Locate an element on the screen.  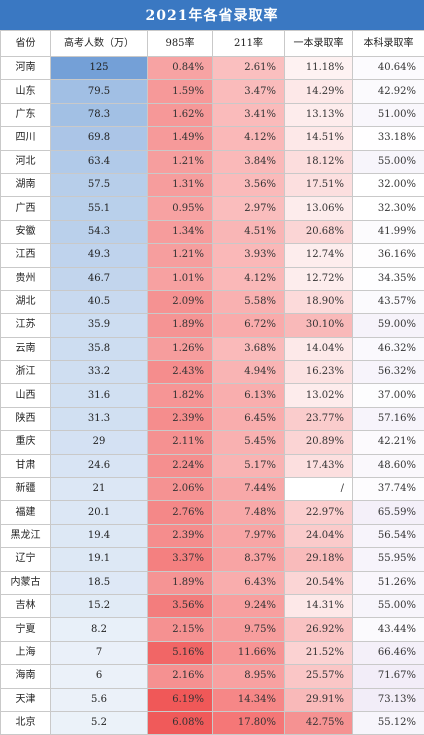
rate-985-cell: 2.06% is located at coordinates (180, 489).